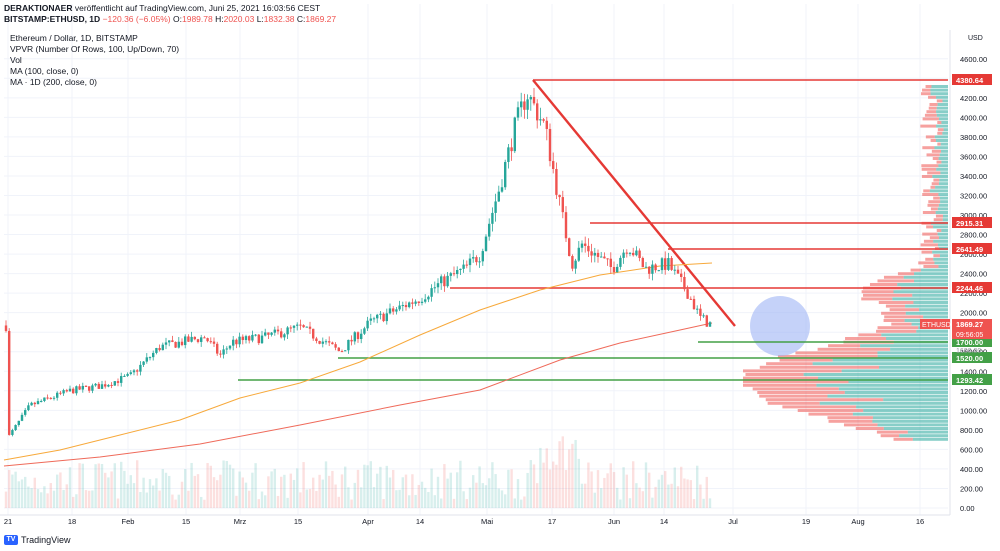 The image size is (1000, 551). What do you see at coordinates (475, 520) in the screenshot?
I see `time-axis: 21 18 Feb 15 Mrz 15 Apr 14 Mai 17 Jun 14 Jul 19 Aug 16` at bounding box center [475, 520].